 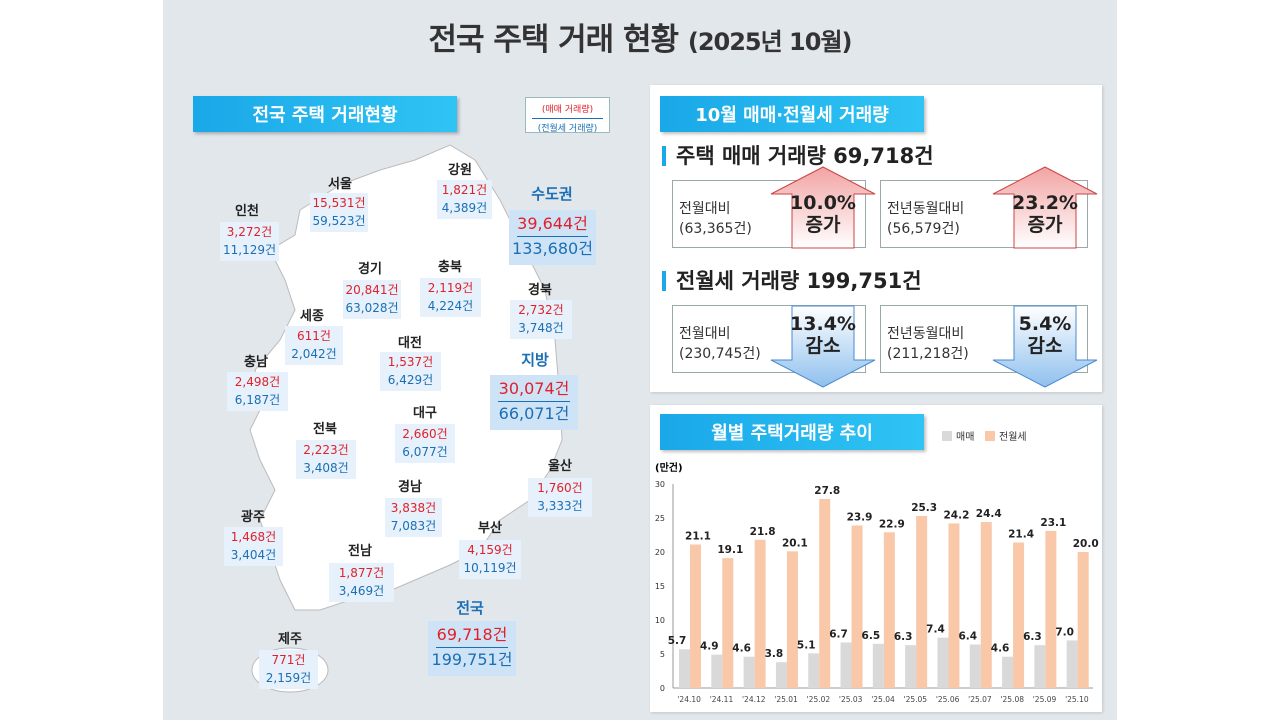 I want to click on data-label: 5.7, so click(x=677, y=641).